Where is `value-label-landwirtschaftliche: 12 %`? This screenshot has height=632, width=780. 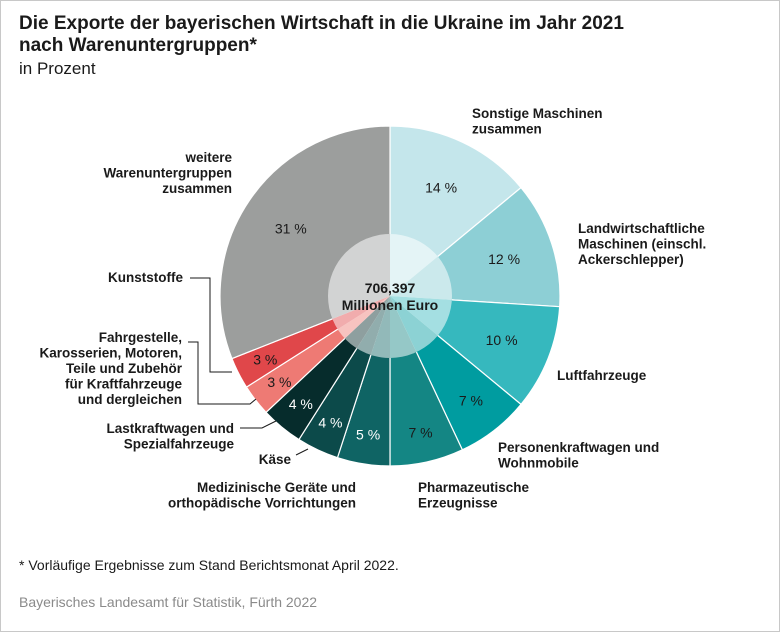 value-label-landwirtschaftliche: 12 % is located at coordinates (504, 259).